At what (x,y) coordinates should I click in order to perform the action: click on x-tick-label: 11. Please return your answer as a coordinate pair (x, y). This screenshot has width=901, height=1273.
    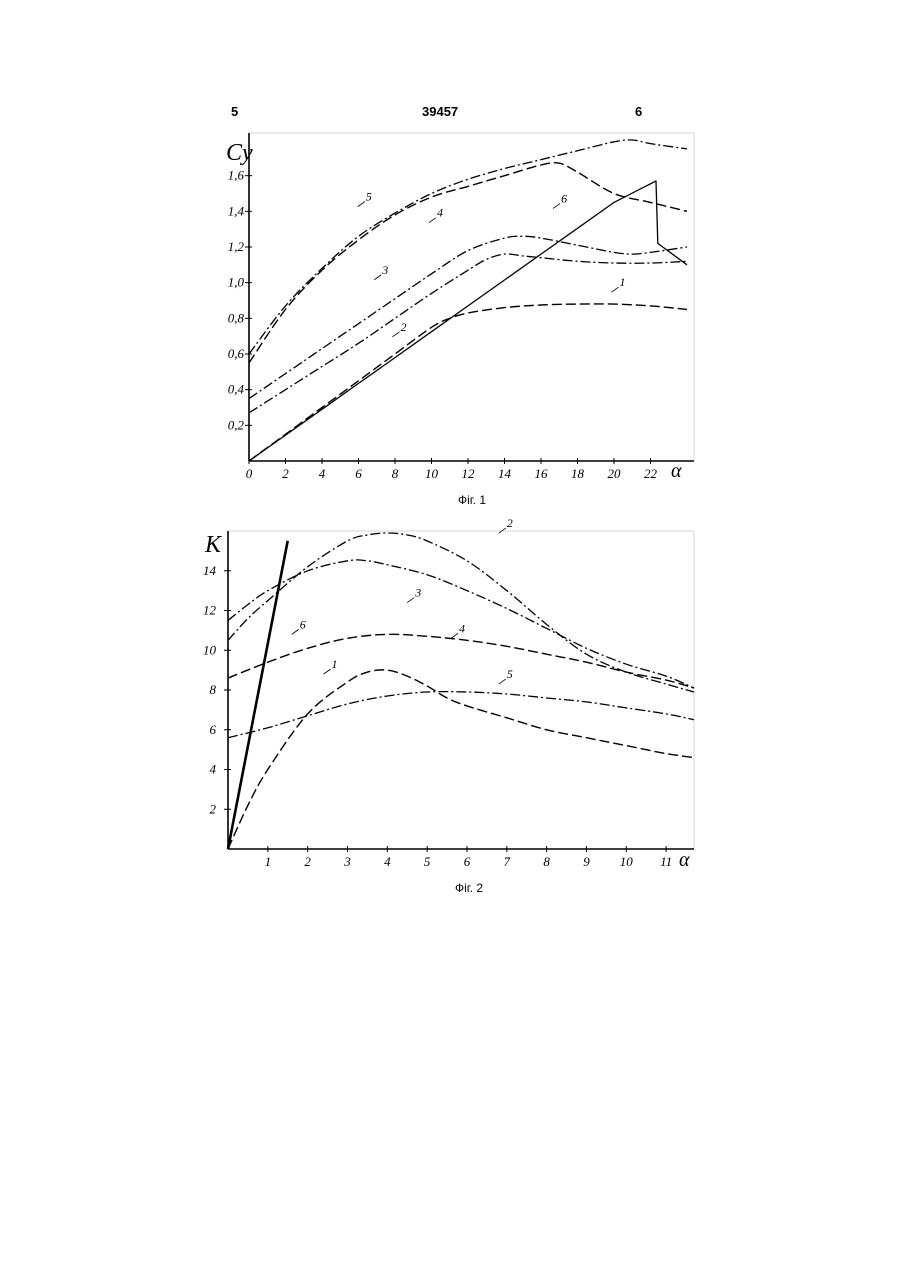
    Looking at the image, I should click on (666, 861).